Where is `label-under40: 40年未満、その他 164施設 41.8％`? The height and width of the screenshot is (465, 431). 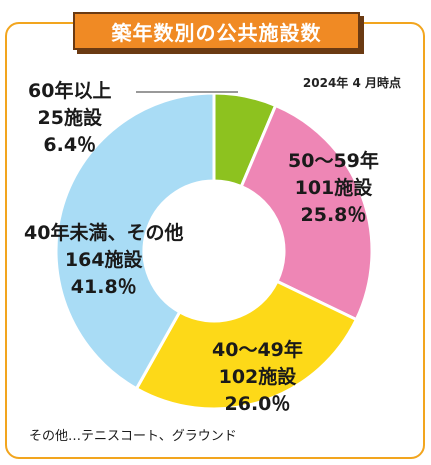
label-under40: 40年未満、その他 164施設 41.8％ is located at coordinates (103, 260).